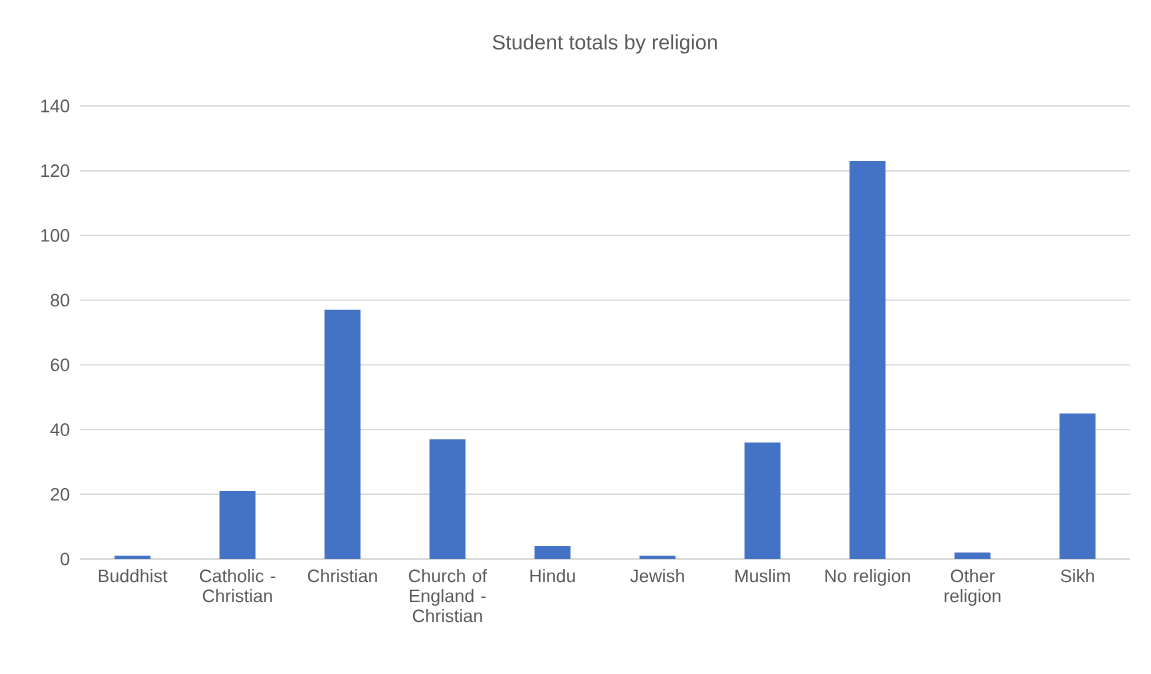 This screenshot has height=674, width=1151. I want to click on x-tick-label: Church of England - Christian, so click(448, 596).